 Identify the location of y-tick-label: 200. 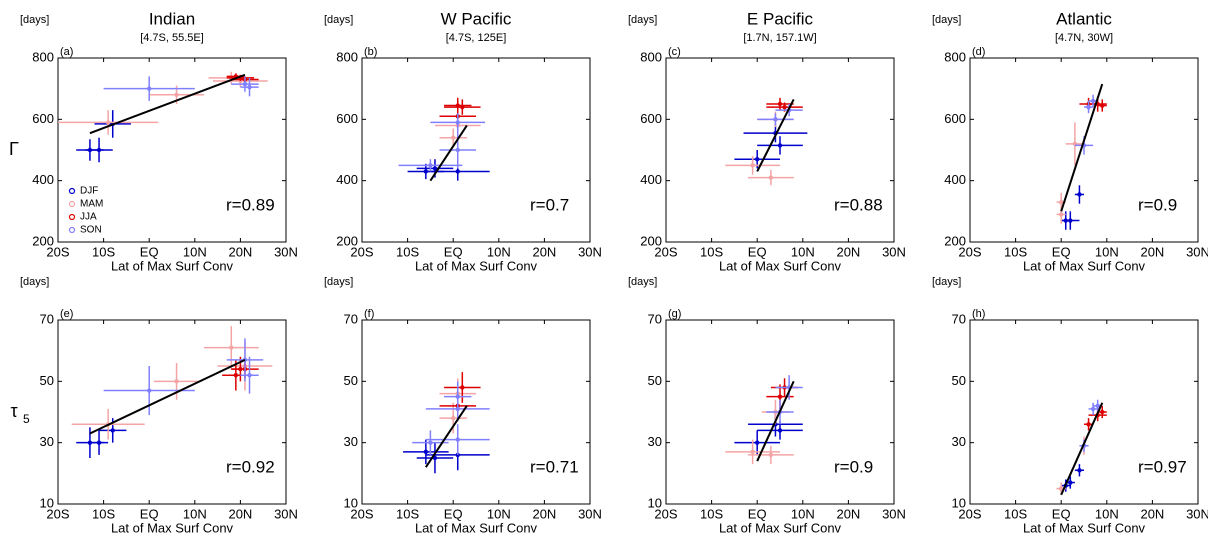
(955, 240).